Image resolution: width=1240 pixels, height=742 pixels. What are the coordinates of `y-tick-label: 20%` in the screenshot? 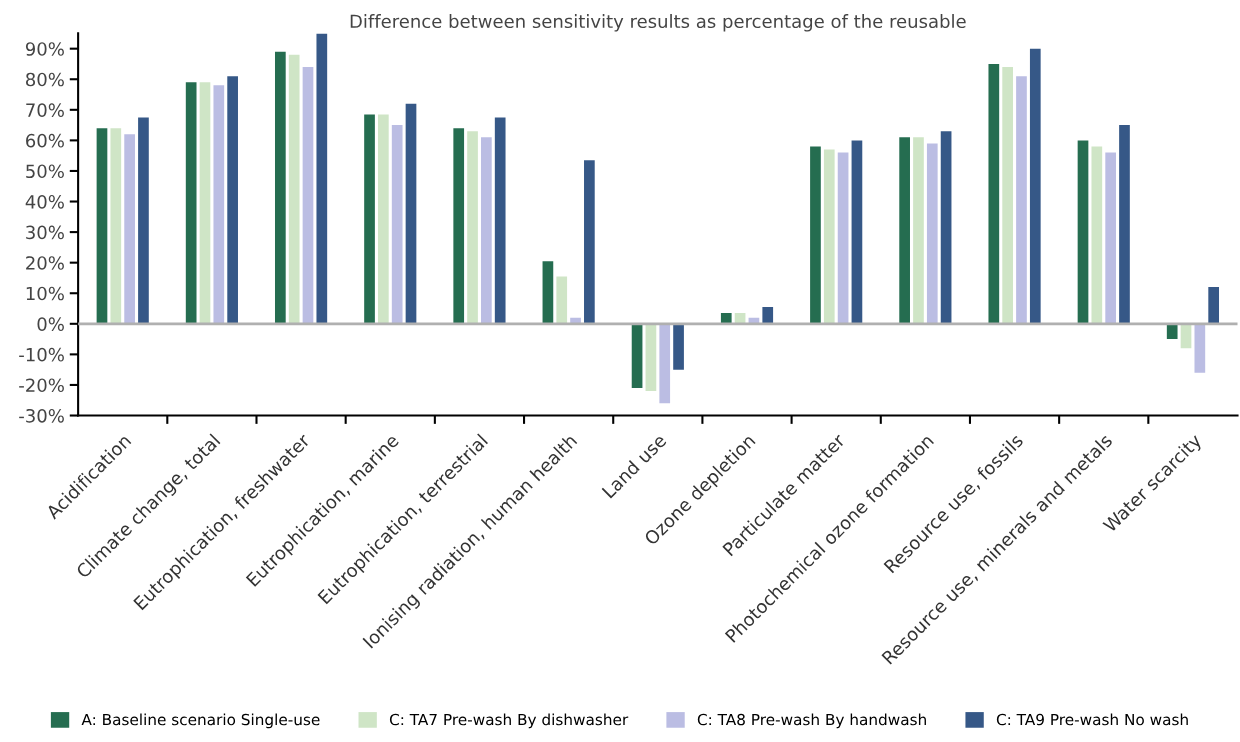 It's located at (45, 263).